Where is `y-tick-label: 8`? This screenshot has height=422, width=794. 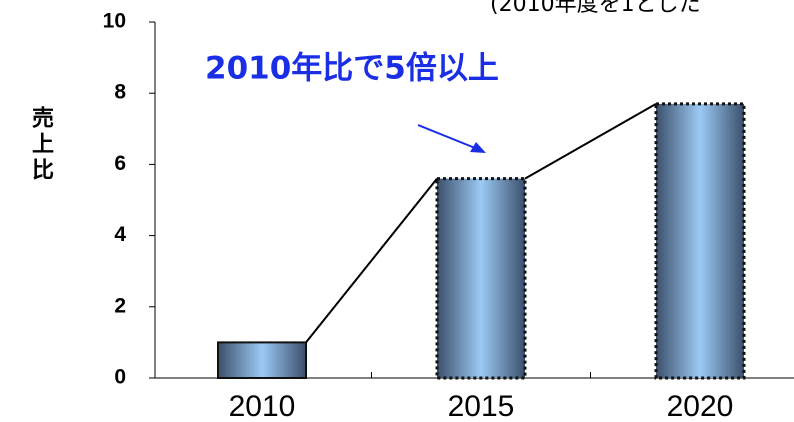
y-tick-label: 8 is located at coordinates (120, 92).